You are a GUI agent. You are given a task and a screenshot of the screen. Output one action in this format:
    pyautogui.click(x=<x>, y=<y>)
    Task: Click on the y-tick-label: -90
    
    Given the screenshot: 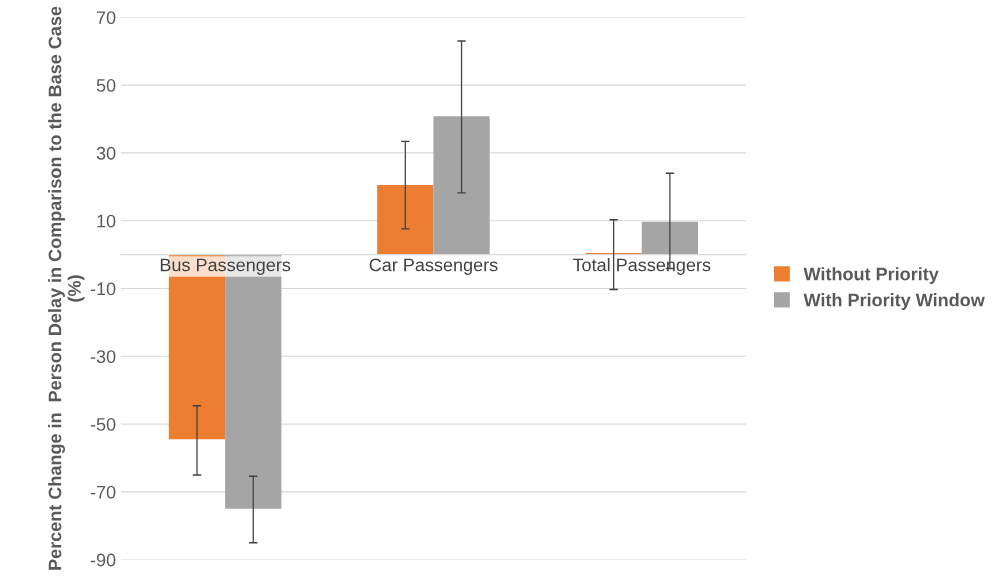 What is the action you would take?
    pyautogui.click(x=103, y=560)
    